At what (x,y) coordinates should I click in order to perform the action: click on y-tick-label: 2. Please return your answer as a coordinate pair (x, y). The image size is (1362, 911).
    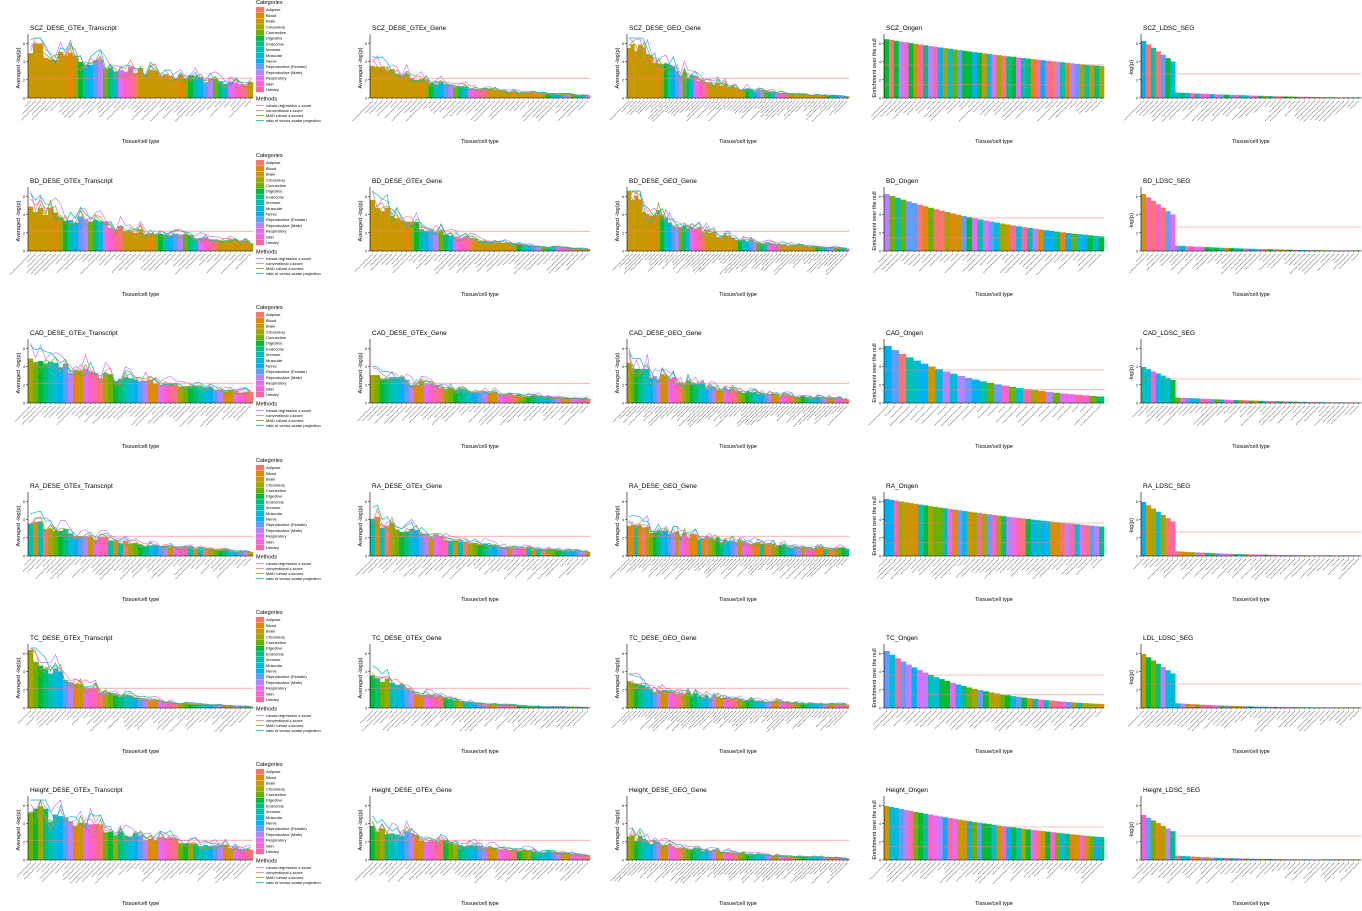
    Looking at the image, I should click on (1137, 385).